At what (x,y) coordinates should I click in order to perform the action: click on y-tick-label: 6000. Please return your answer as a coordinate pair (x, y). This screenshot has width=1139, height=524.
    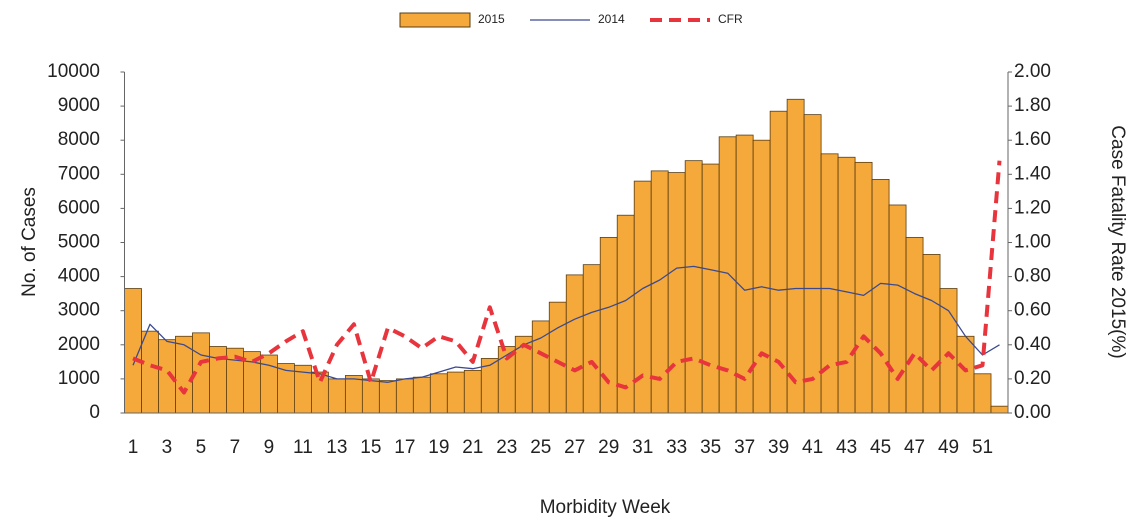
    Looking at the image, I should click on (79, 207).